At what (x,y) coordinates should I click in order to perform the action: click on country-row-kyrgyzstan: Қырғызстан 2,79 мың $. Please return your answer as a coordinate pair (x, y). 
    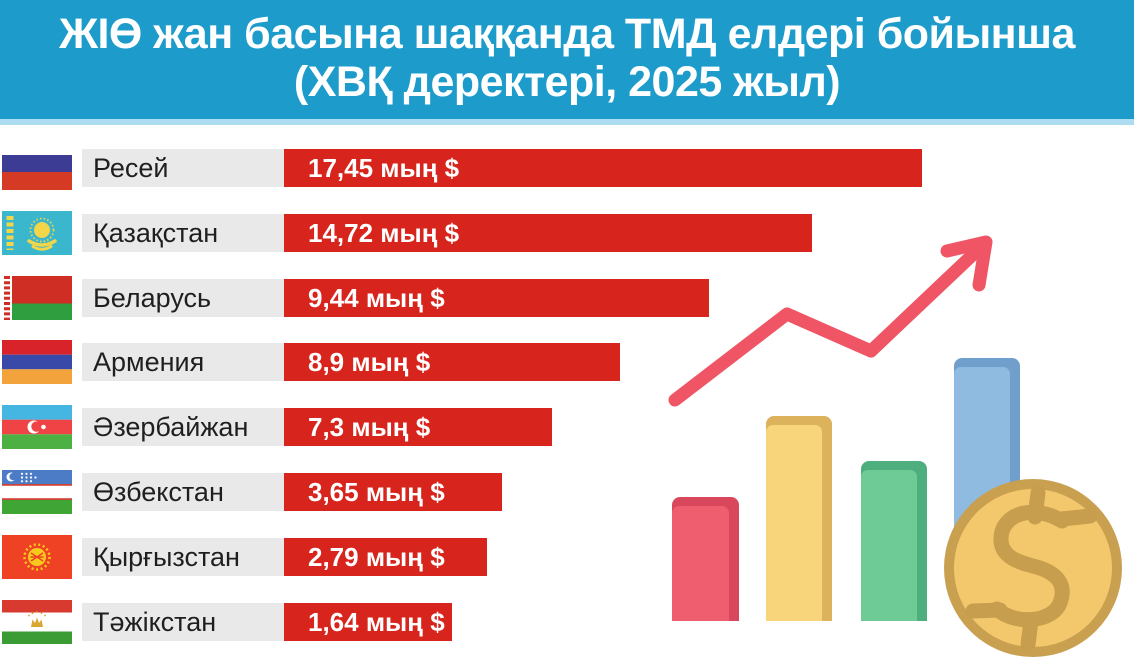
    Looking at the image, I should click on (462, 556).